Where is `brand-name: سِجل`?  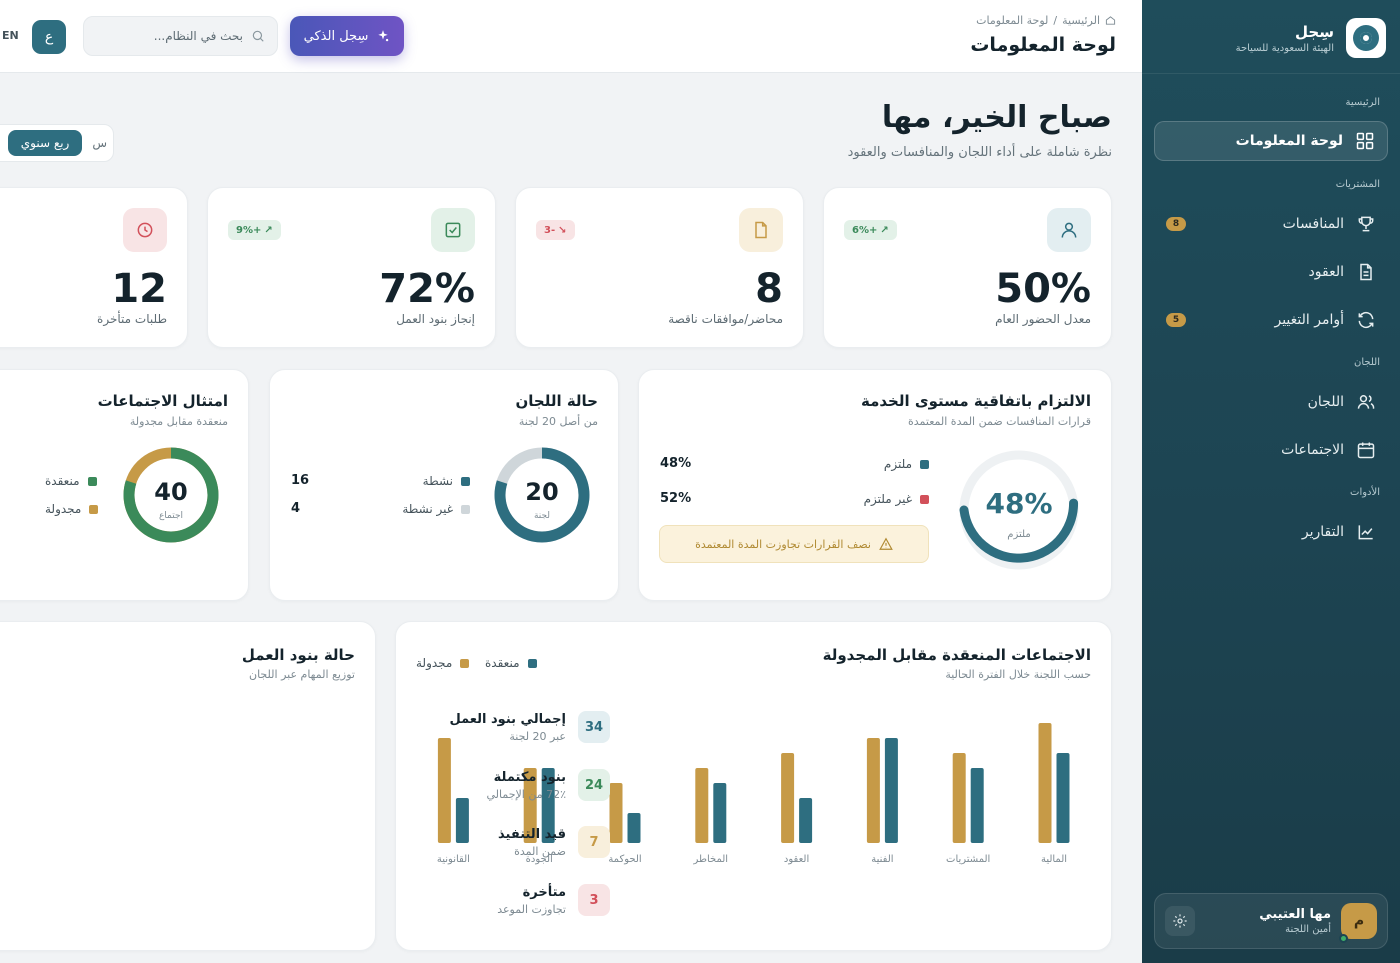 brand-name: سِجل is located at coordinates (1314, 31).